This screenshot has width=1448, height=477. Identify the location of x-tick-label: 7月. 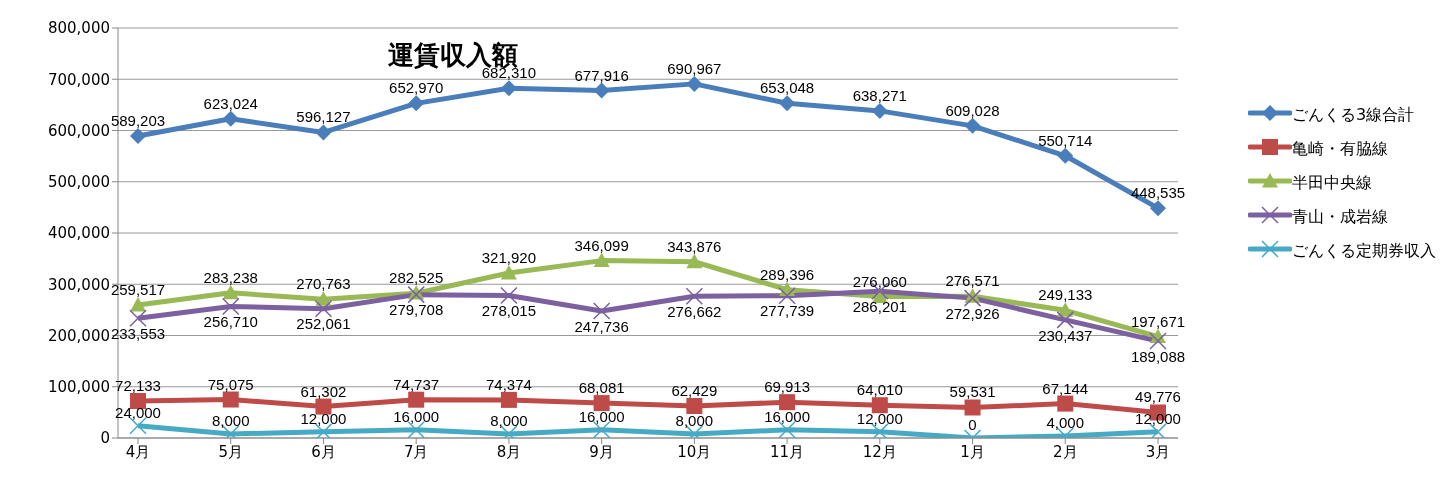
(416, 451).